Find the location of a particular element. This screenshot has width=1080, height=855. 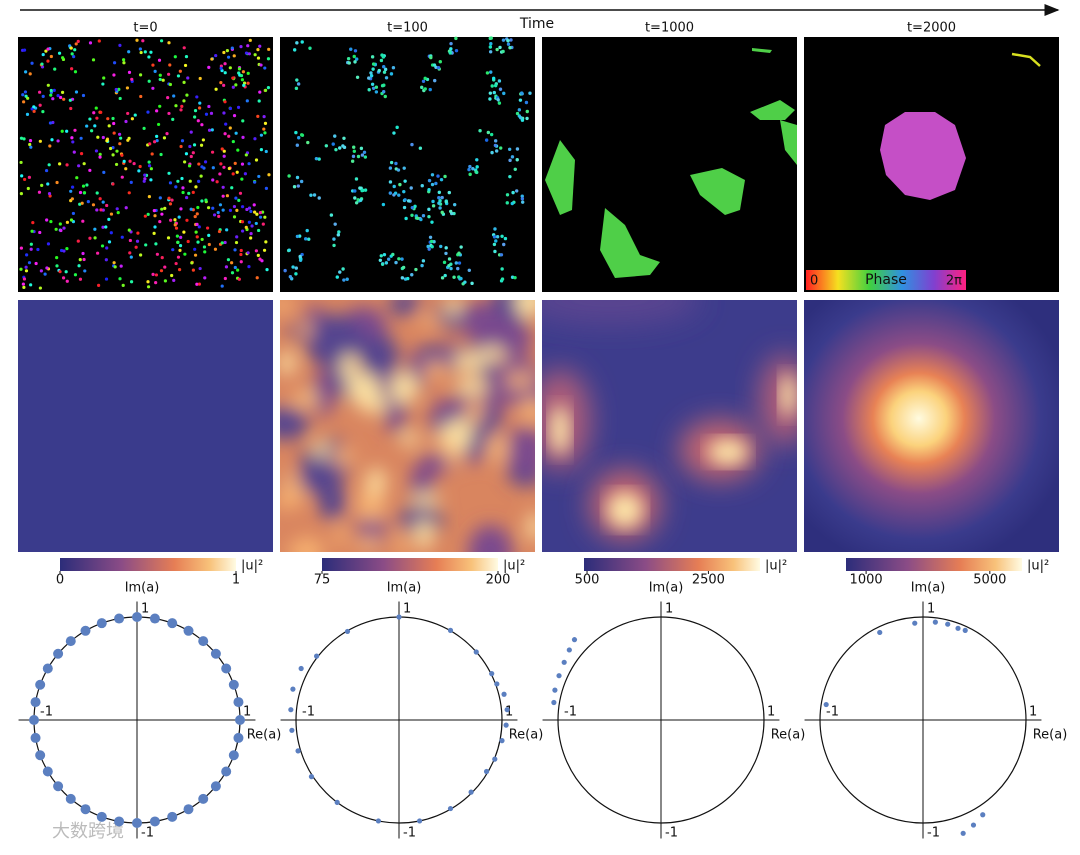

x-tick-label: 1 is located at coordinates (247, 712).